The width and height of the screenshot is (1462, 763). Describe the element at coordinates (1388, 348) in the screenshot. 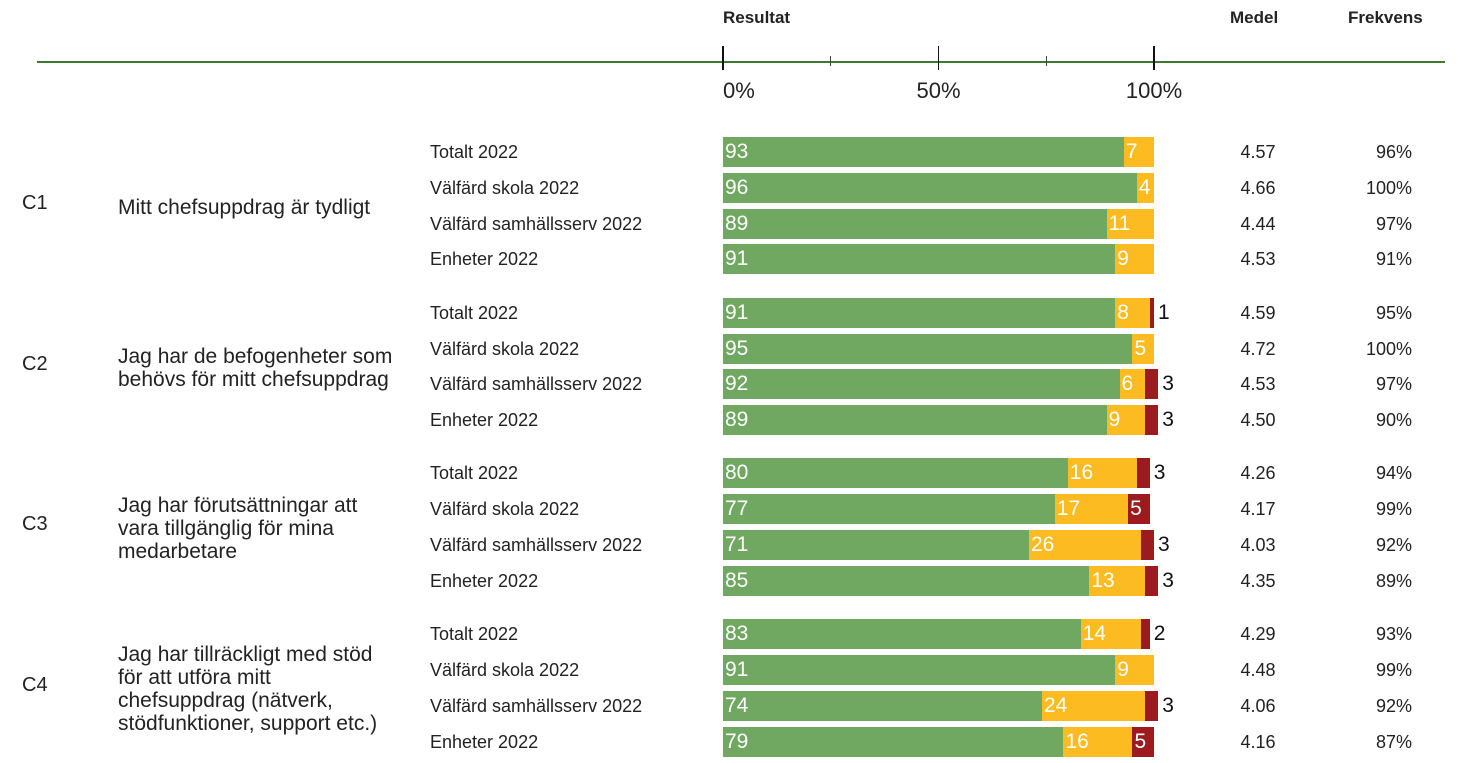

I see `frequency: 100%` at that location.